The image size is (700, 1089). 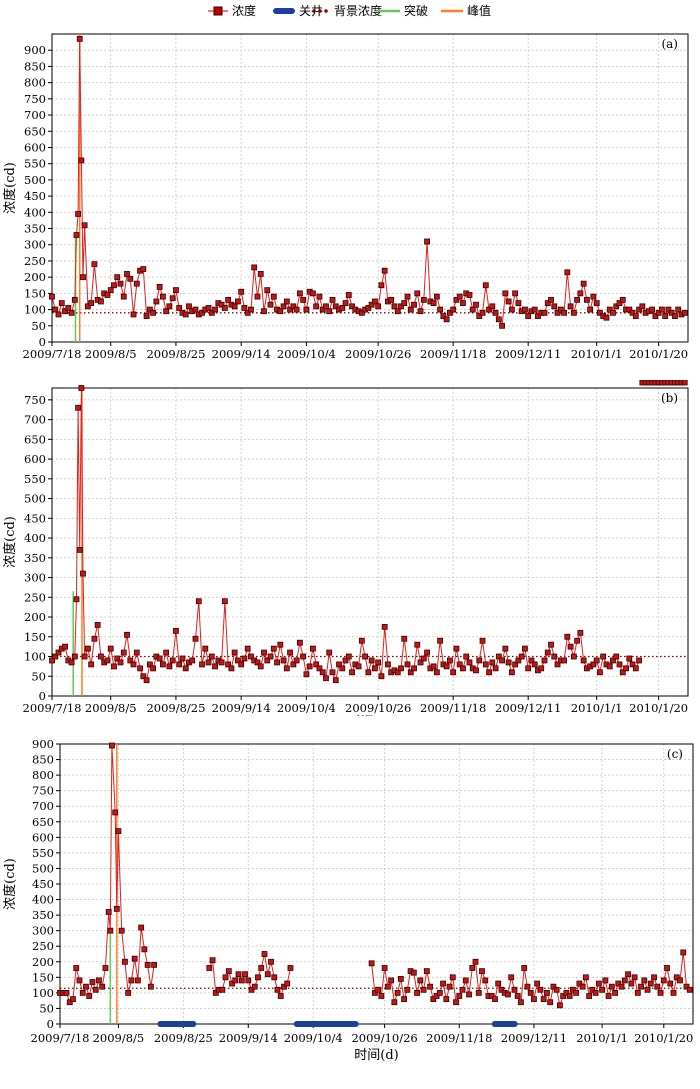 I want to click on y-tick-label: 250, so click(x=35, y=261).